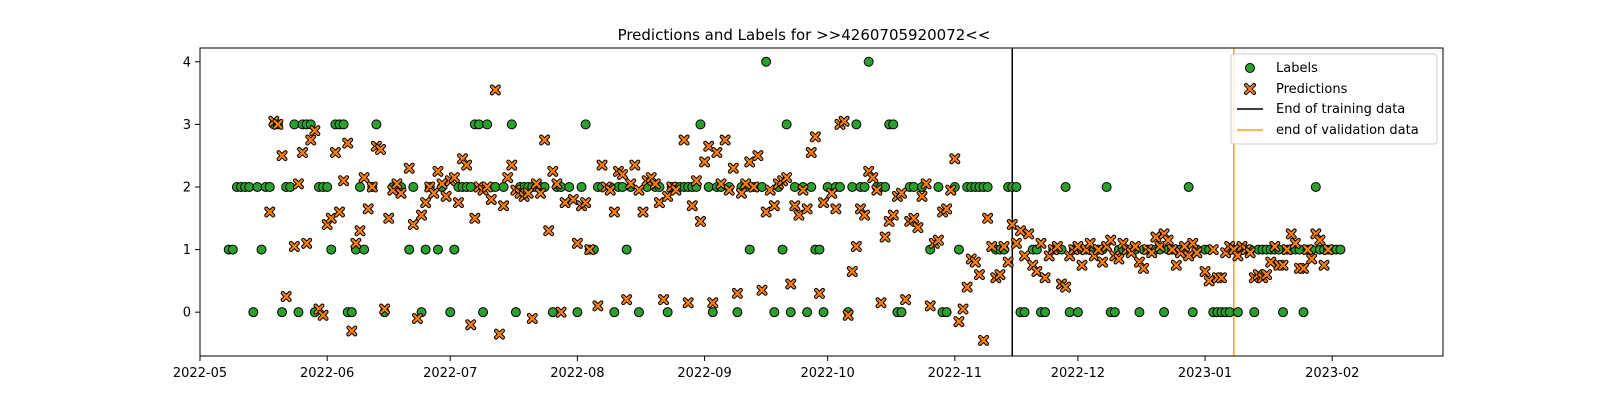  I want to click on y-tick-label: 1, so click(187, 250).